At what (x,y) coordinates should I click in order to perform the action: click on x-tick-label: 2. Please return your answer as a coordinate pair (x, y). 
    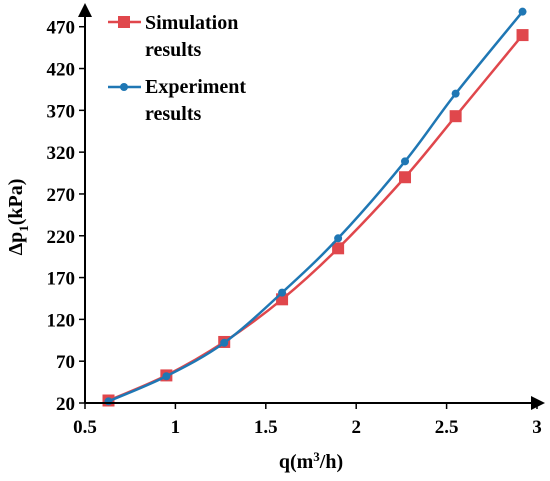
    Looking at the image, I should click on (356, 427).